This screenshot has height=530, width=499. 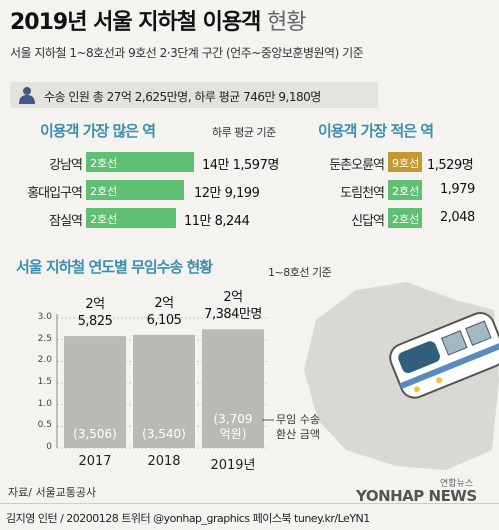 I want to click on bar-inner-label: (3,506), so click(x=95, y=434).